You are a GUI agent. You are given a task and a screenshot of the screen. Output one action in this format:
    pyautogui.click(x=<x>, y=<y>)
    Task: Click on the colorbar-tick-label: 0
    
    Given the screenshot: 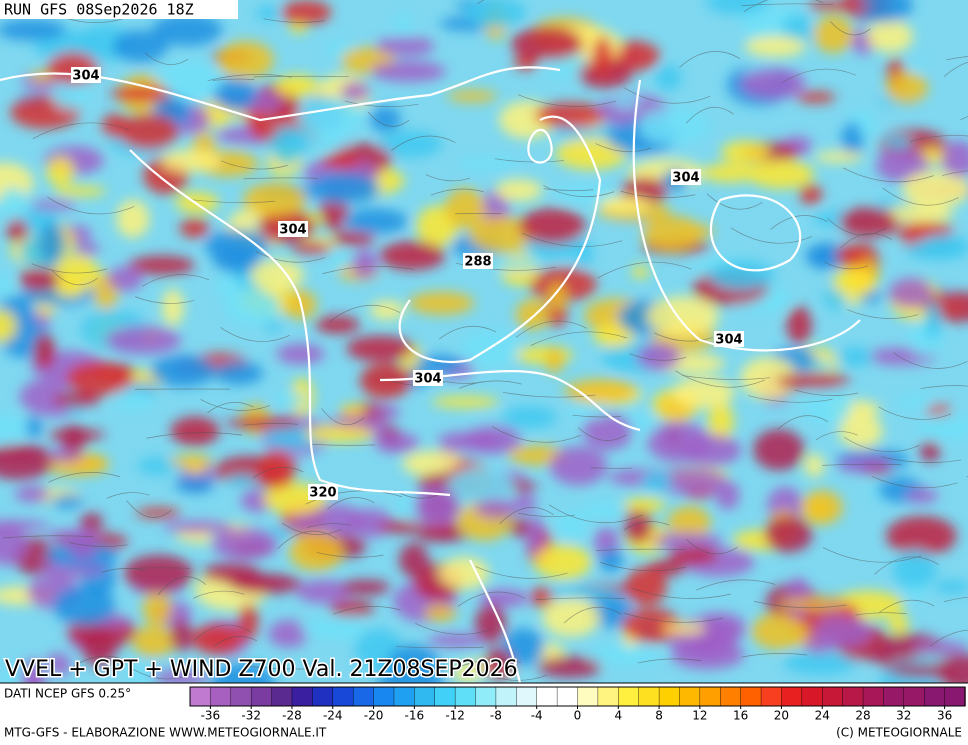 What is the action you would take?
    pyautogui.click(x=578, y=716)
    